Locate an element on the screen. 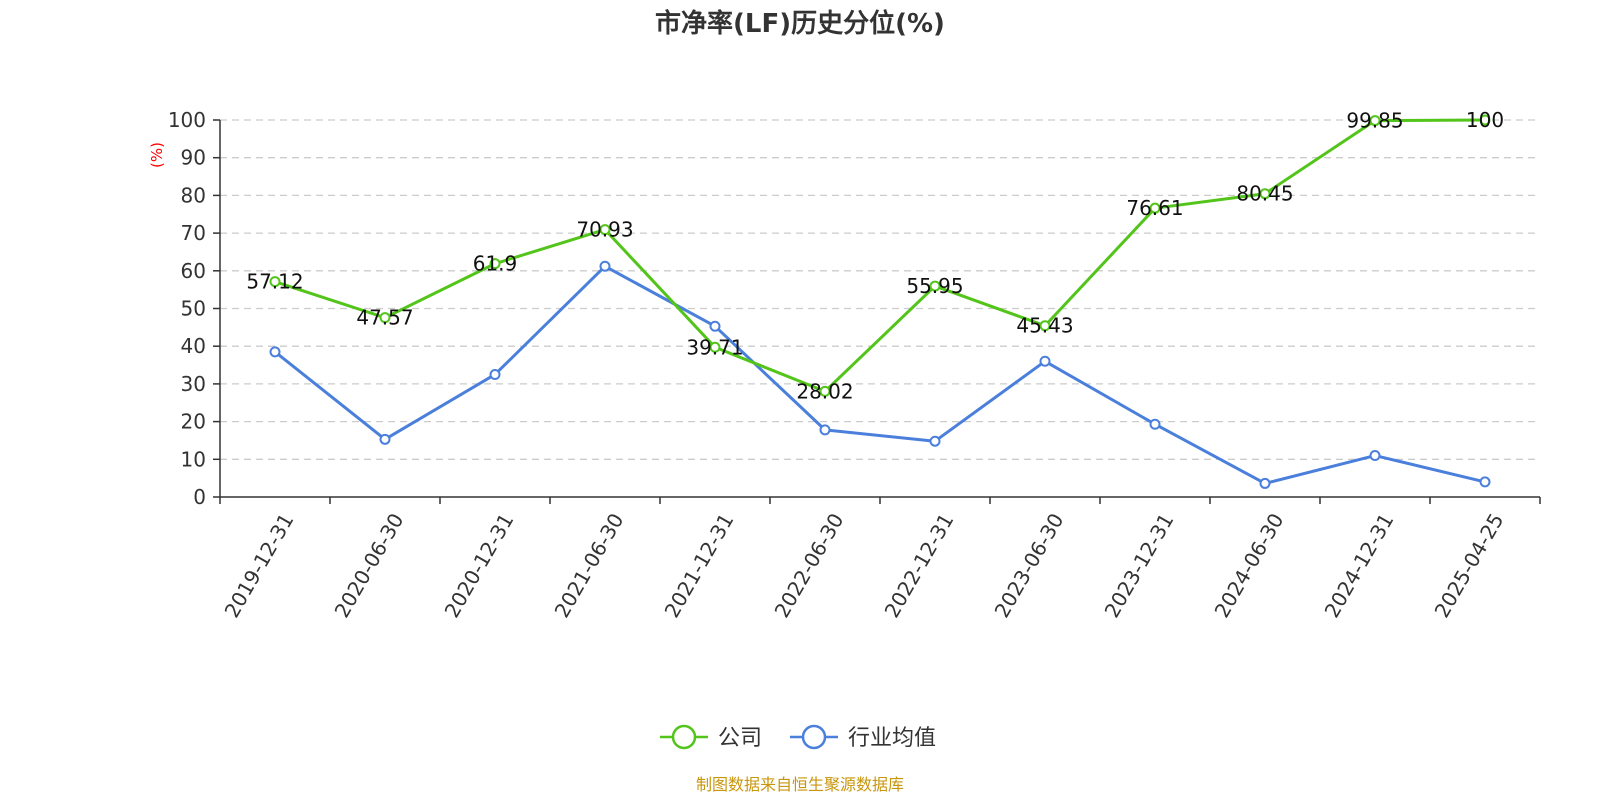 This screenshot has height=800, width=1600. y-tick-label: 50 is located at coordinates (193, 309).